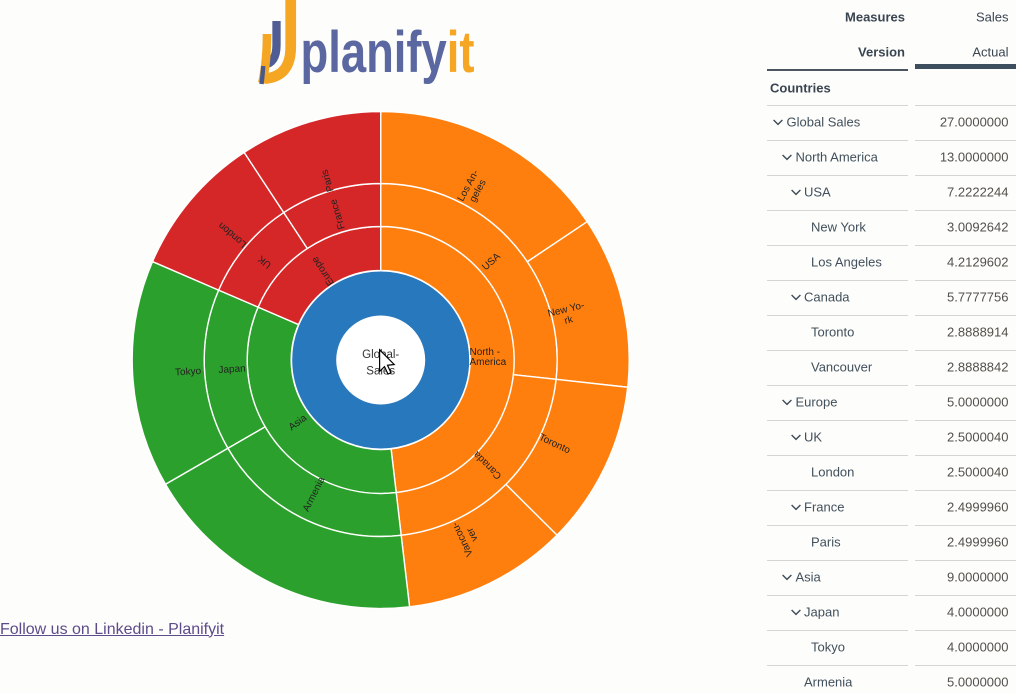  Describe the element at coordinates (188, 372) in the screenshot. I see `svg-text: Tokyo` at that location.